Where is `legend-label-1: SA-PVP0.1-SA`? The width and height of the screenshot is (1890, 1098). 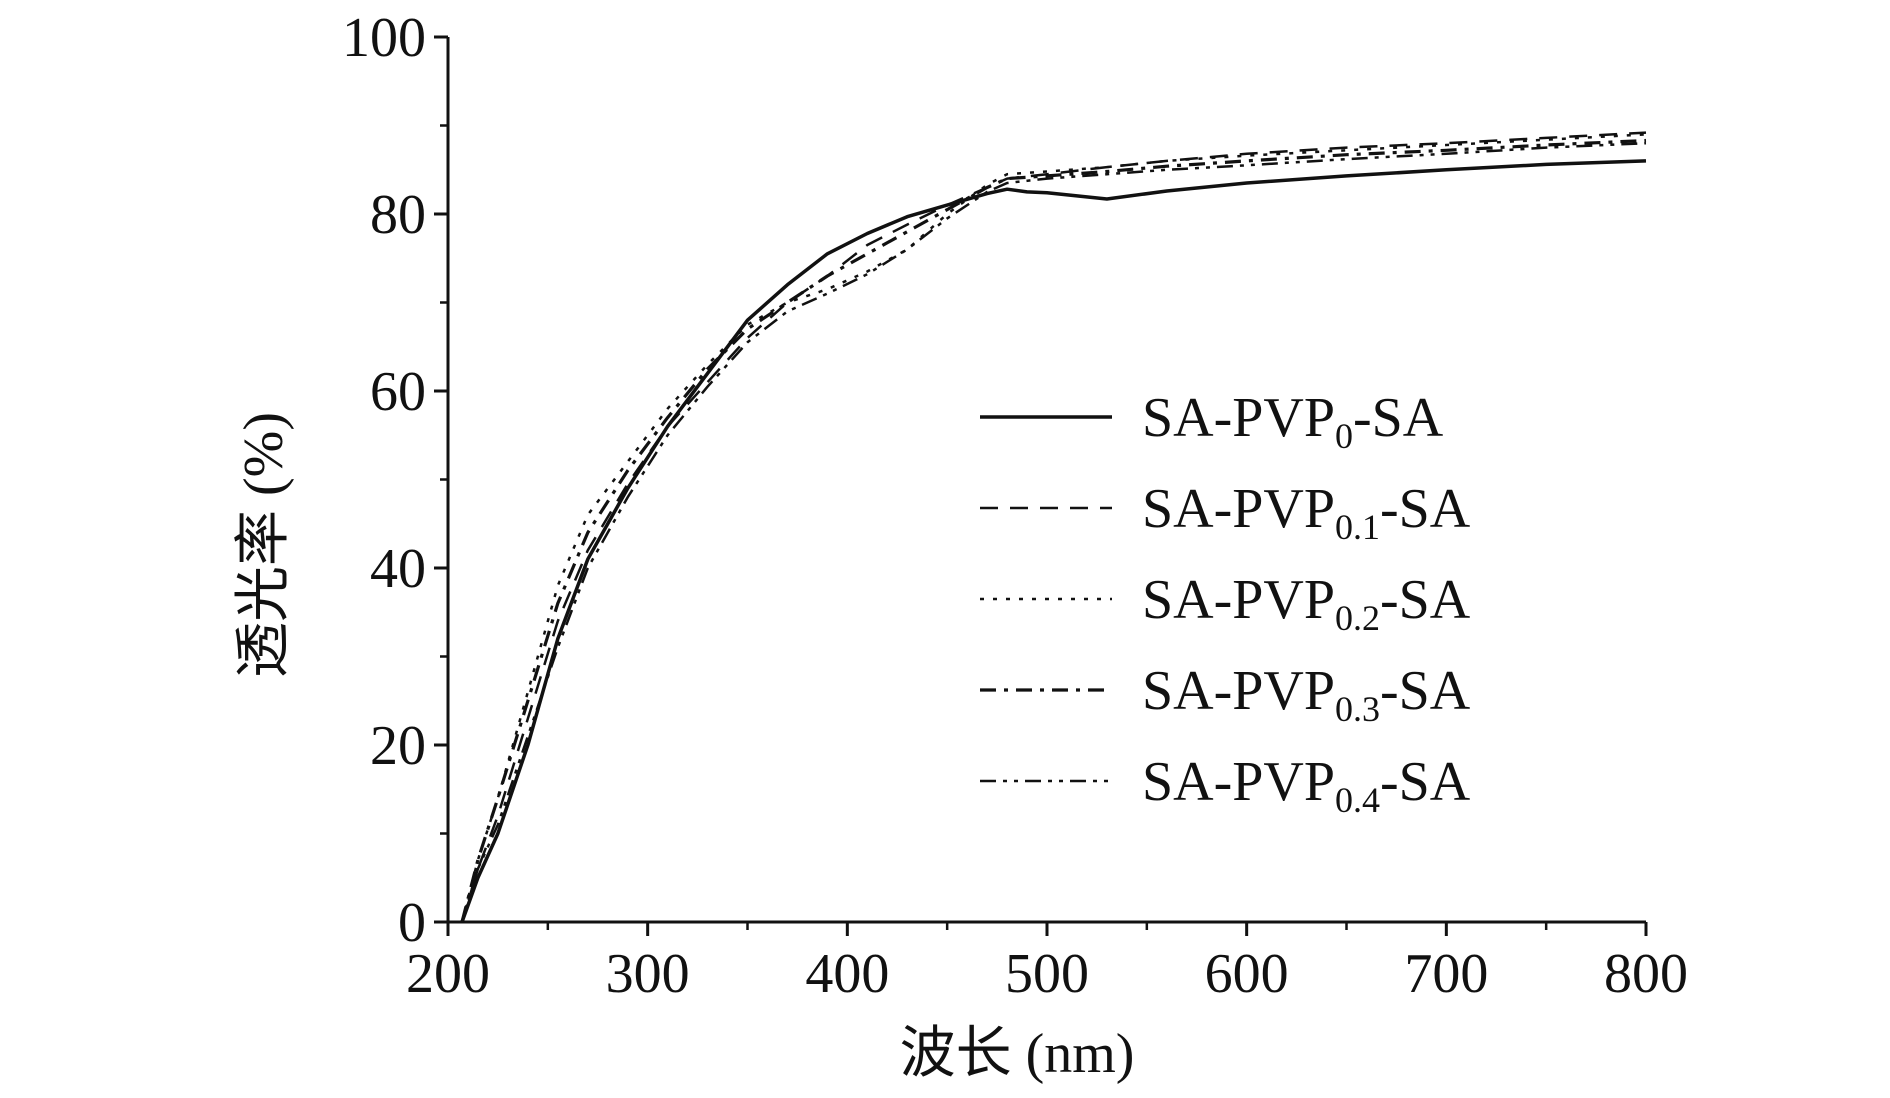 legend-label-1: SA-PVP0.1-SA is located at coordinates (1306, 512).